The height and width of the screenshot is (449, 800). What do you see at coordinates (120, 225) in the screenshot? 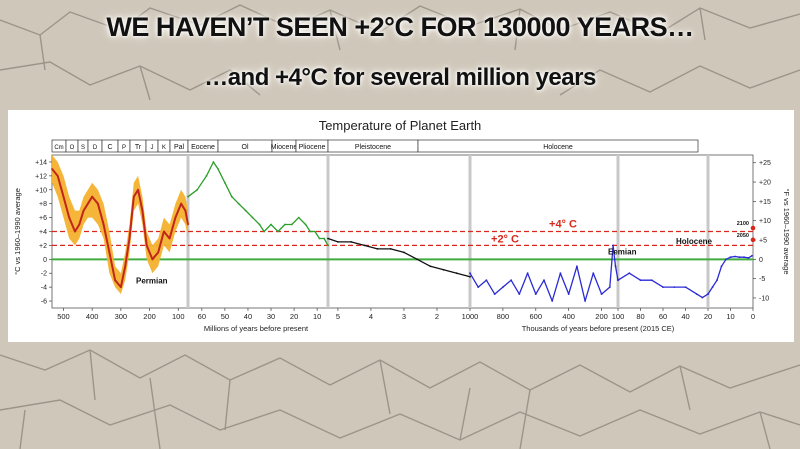
I see `uncertainty-band` at bounding box center [120, 225].